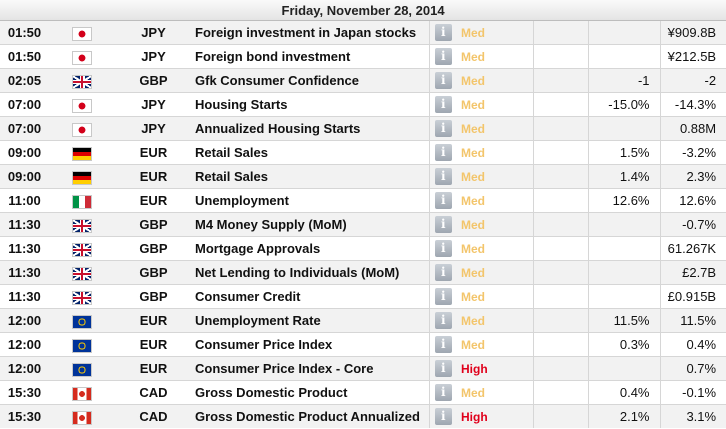 The image size is (726, 429). I want to click on deu-flag-icon, so click(82, 177).